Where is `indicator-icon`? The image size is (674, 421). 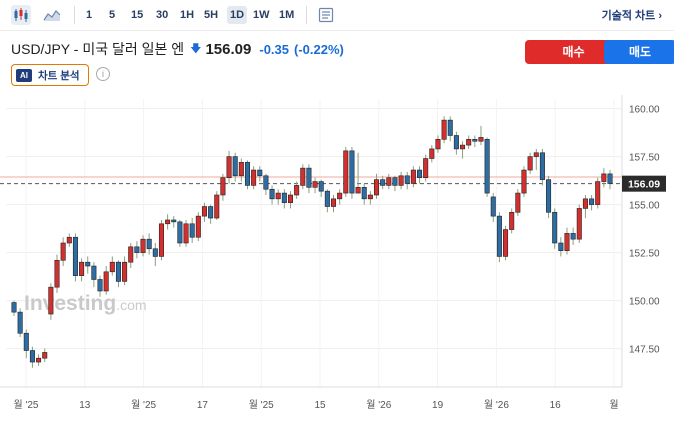 indicator-icon is located at coordinates (326, 15).